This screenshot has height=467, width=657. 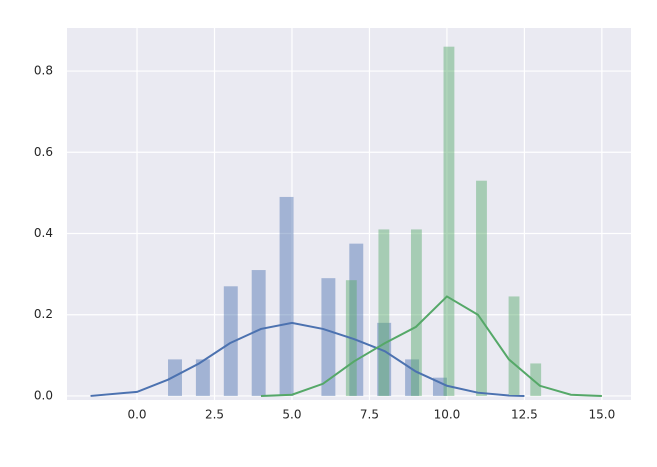 I want to click on y-tick-label: 0.4, so click(x=43, y=233).